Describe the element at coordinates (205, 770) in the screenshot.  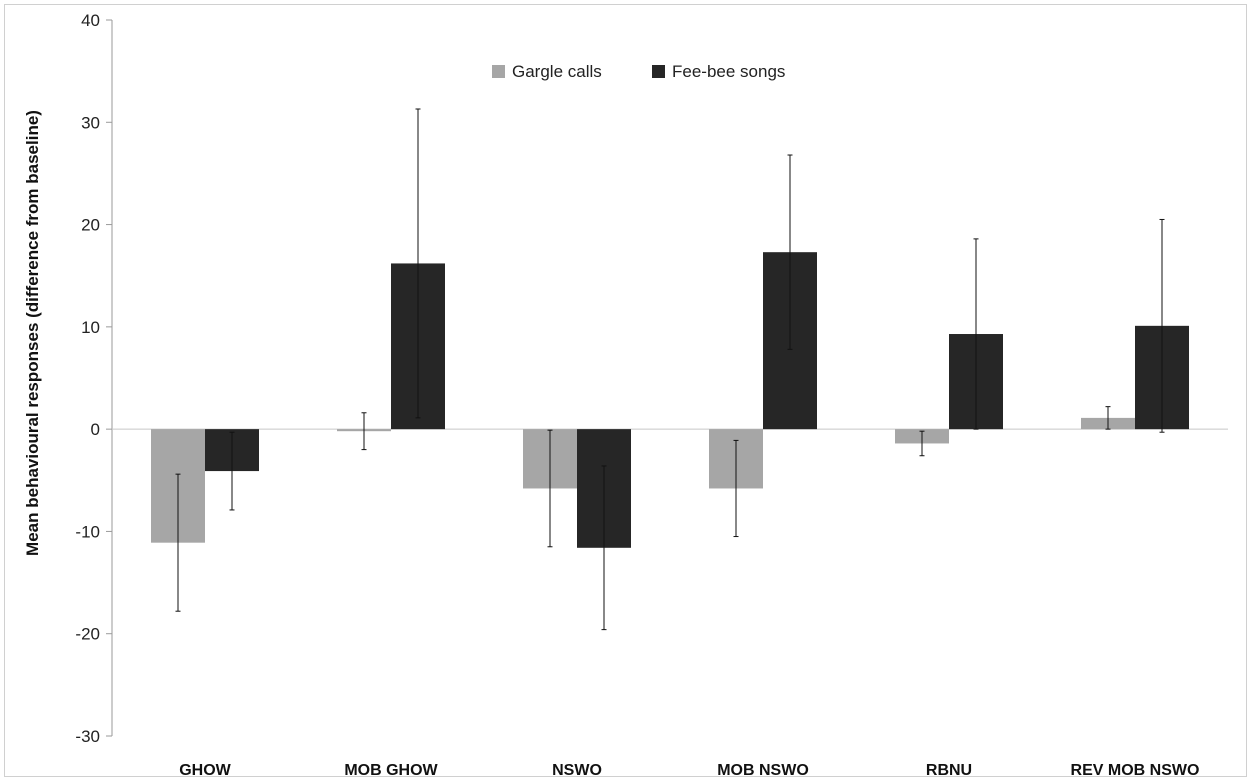
I see `x-category-label: GHOW` at that location.